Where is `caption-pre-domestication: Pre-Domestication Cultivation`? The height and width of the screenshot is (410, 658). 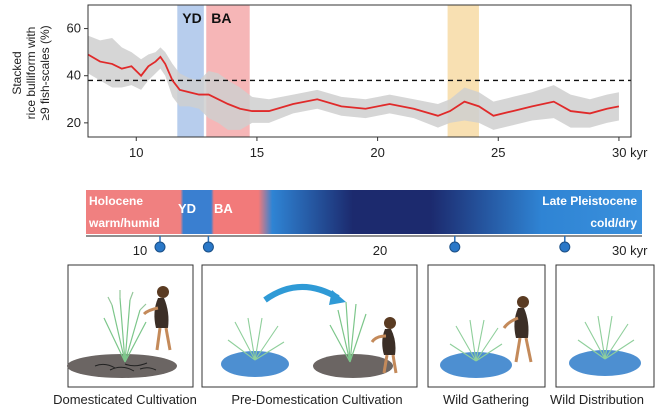
caption-pre-domestication: Pre-Domestication Cultivation is located at coordinates (316, 399).